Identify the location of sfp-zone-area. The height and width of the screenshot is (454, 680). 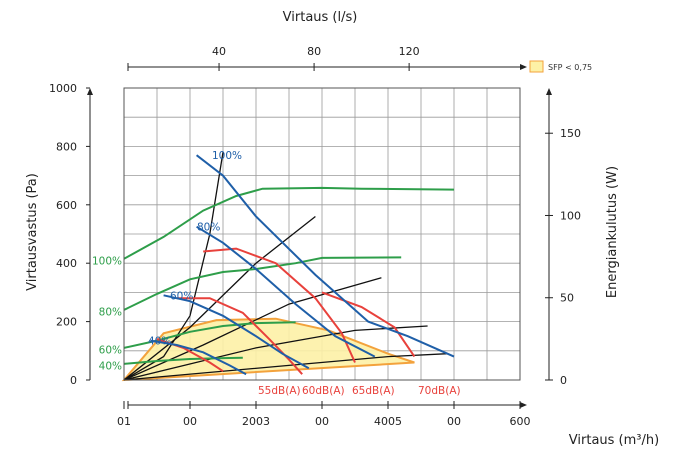
(268, 349).